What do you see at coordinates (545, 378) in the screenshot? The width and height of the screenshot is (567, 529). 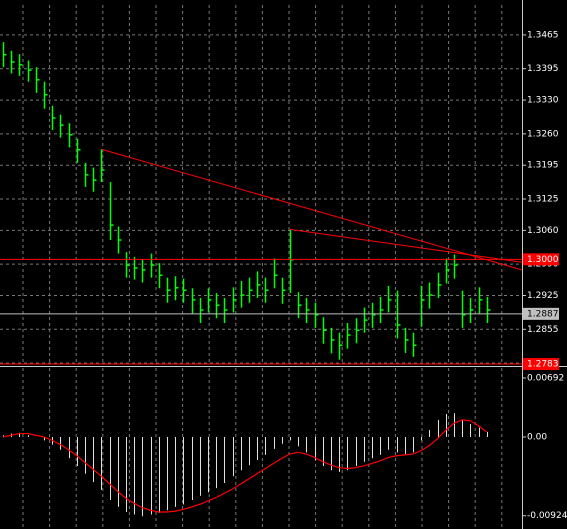 I see `y-tick-label: 0.00692` at bounding box center [545, 378].